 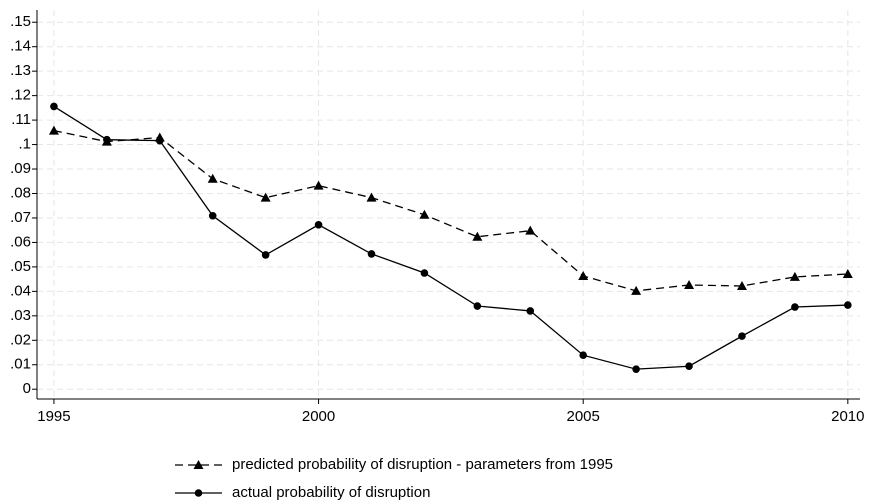 I want to click on y-tick-label: .07, so click(x=20, y=217).